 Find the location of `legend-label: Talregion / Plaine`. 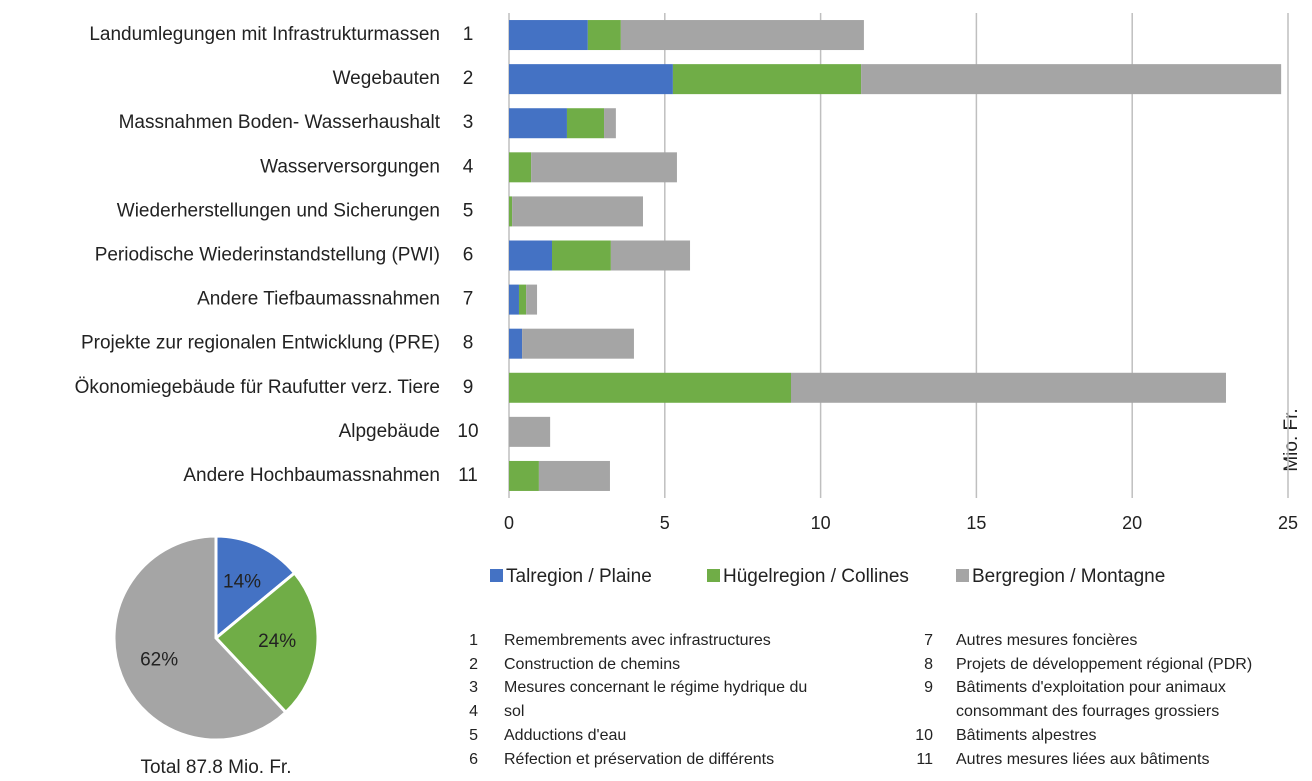

legend-label: Talregion / Plaine is located at coordinates (579, 576).